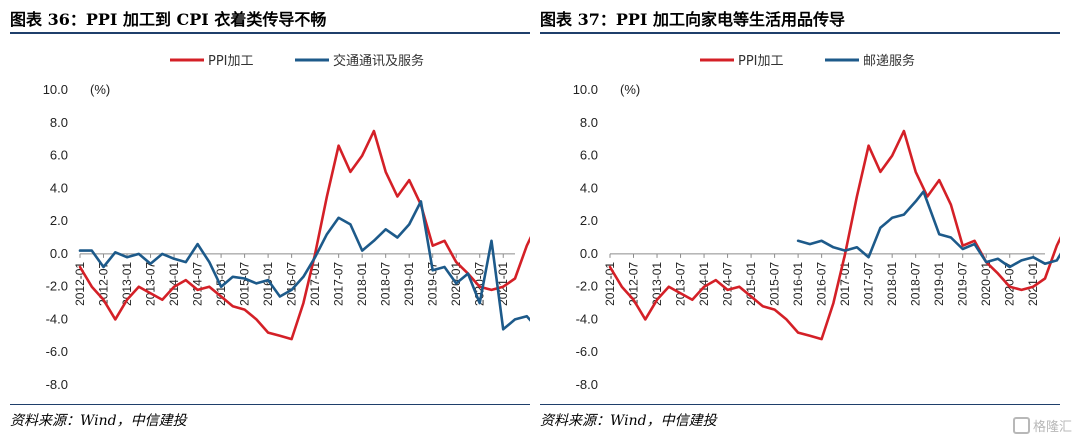 This screenshot has width=1080, height=441. What do you see at coordinates (168, 19) in the screenshot?
I see `chart-title: 图表 36：PPI 加工到 CPI 衣着类传导不畅` at bounding box center [168, 19].